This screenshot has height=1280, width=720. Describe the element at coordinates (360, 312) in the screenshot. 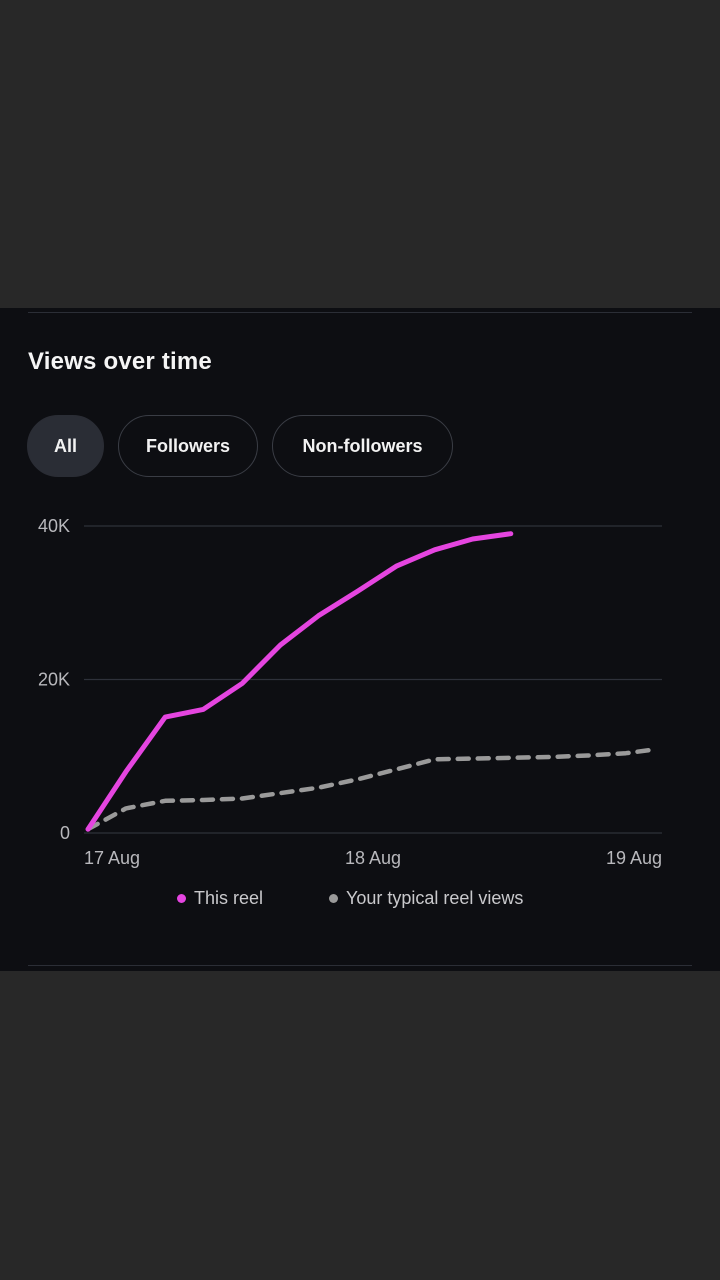

I see `top-divider` at that location.